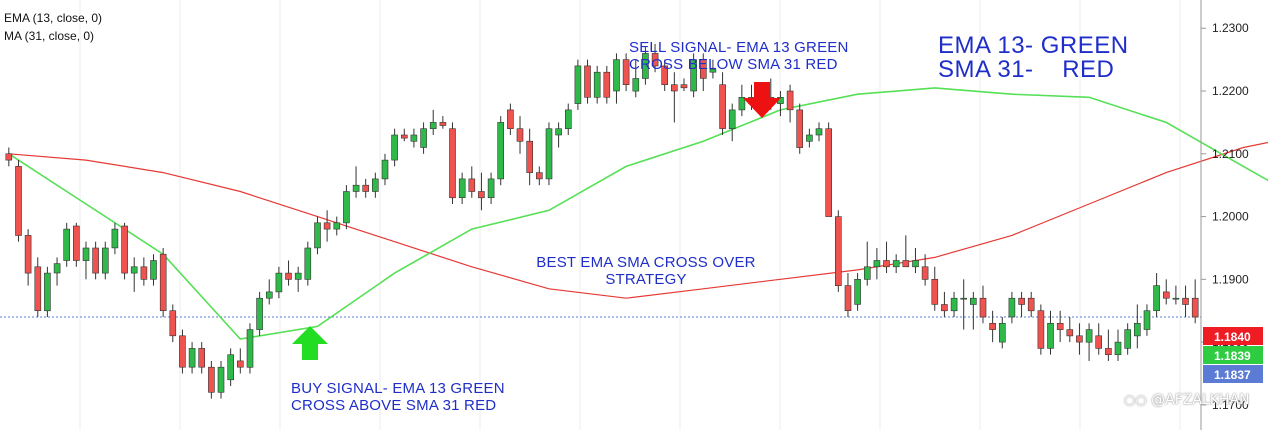 This screenshot has width=1268, height=430. What do you see at coordinates (1232, 337) in the screenshot?
I see `price-tag-label: 1.1840` at bounding box center [1232, 337].